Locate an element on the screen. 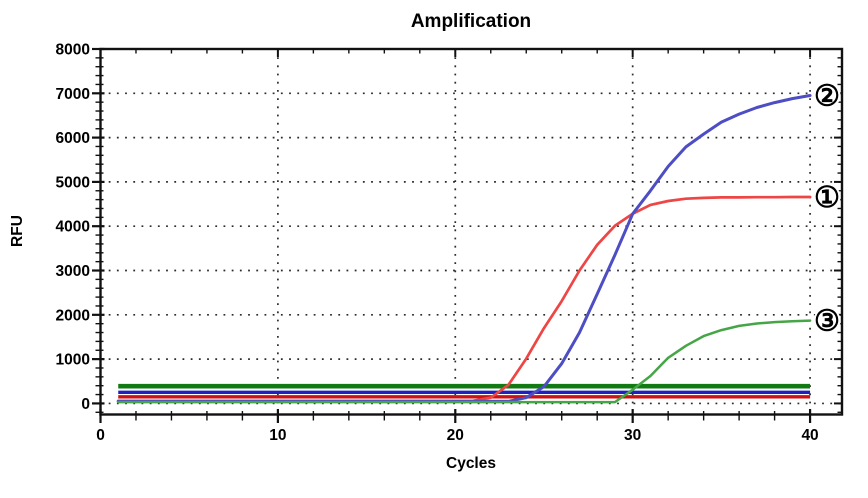  x-axis-label: Cycles is located at coordinates (471, 463).